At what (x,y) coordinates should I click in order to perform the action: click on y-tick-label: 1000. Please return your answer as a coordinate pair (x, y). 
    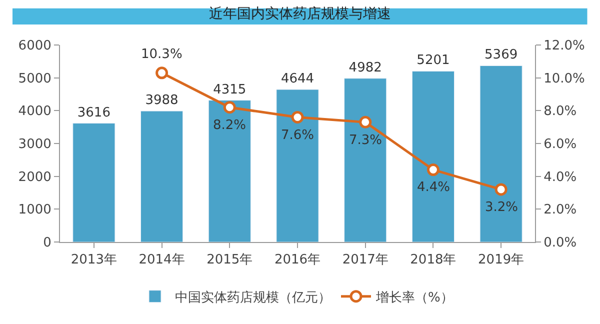
    Looking at the image, I should click on (35, 210).